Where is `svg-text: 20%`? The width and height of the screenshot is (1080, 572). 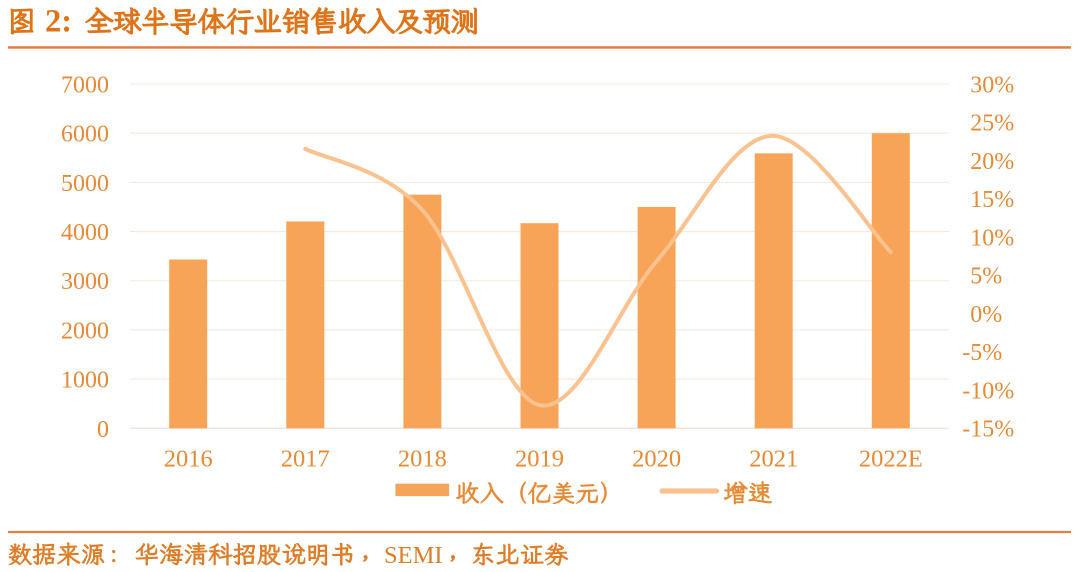
svg-text: 20% is located at coordinates (992, 162).